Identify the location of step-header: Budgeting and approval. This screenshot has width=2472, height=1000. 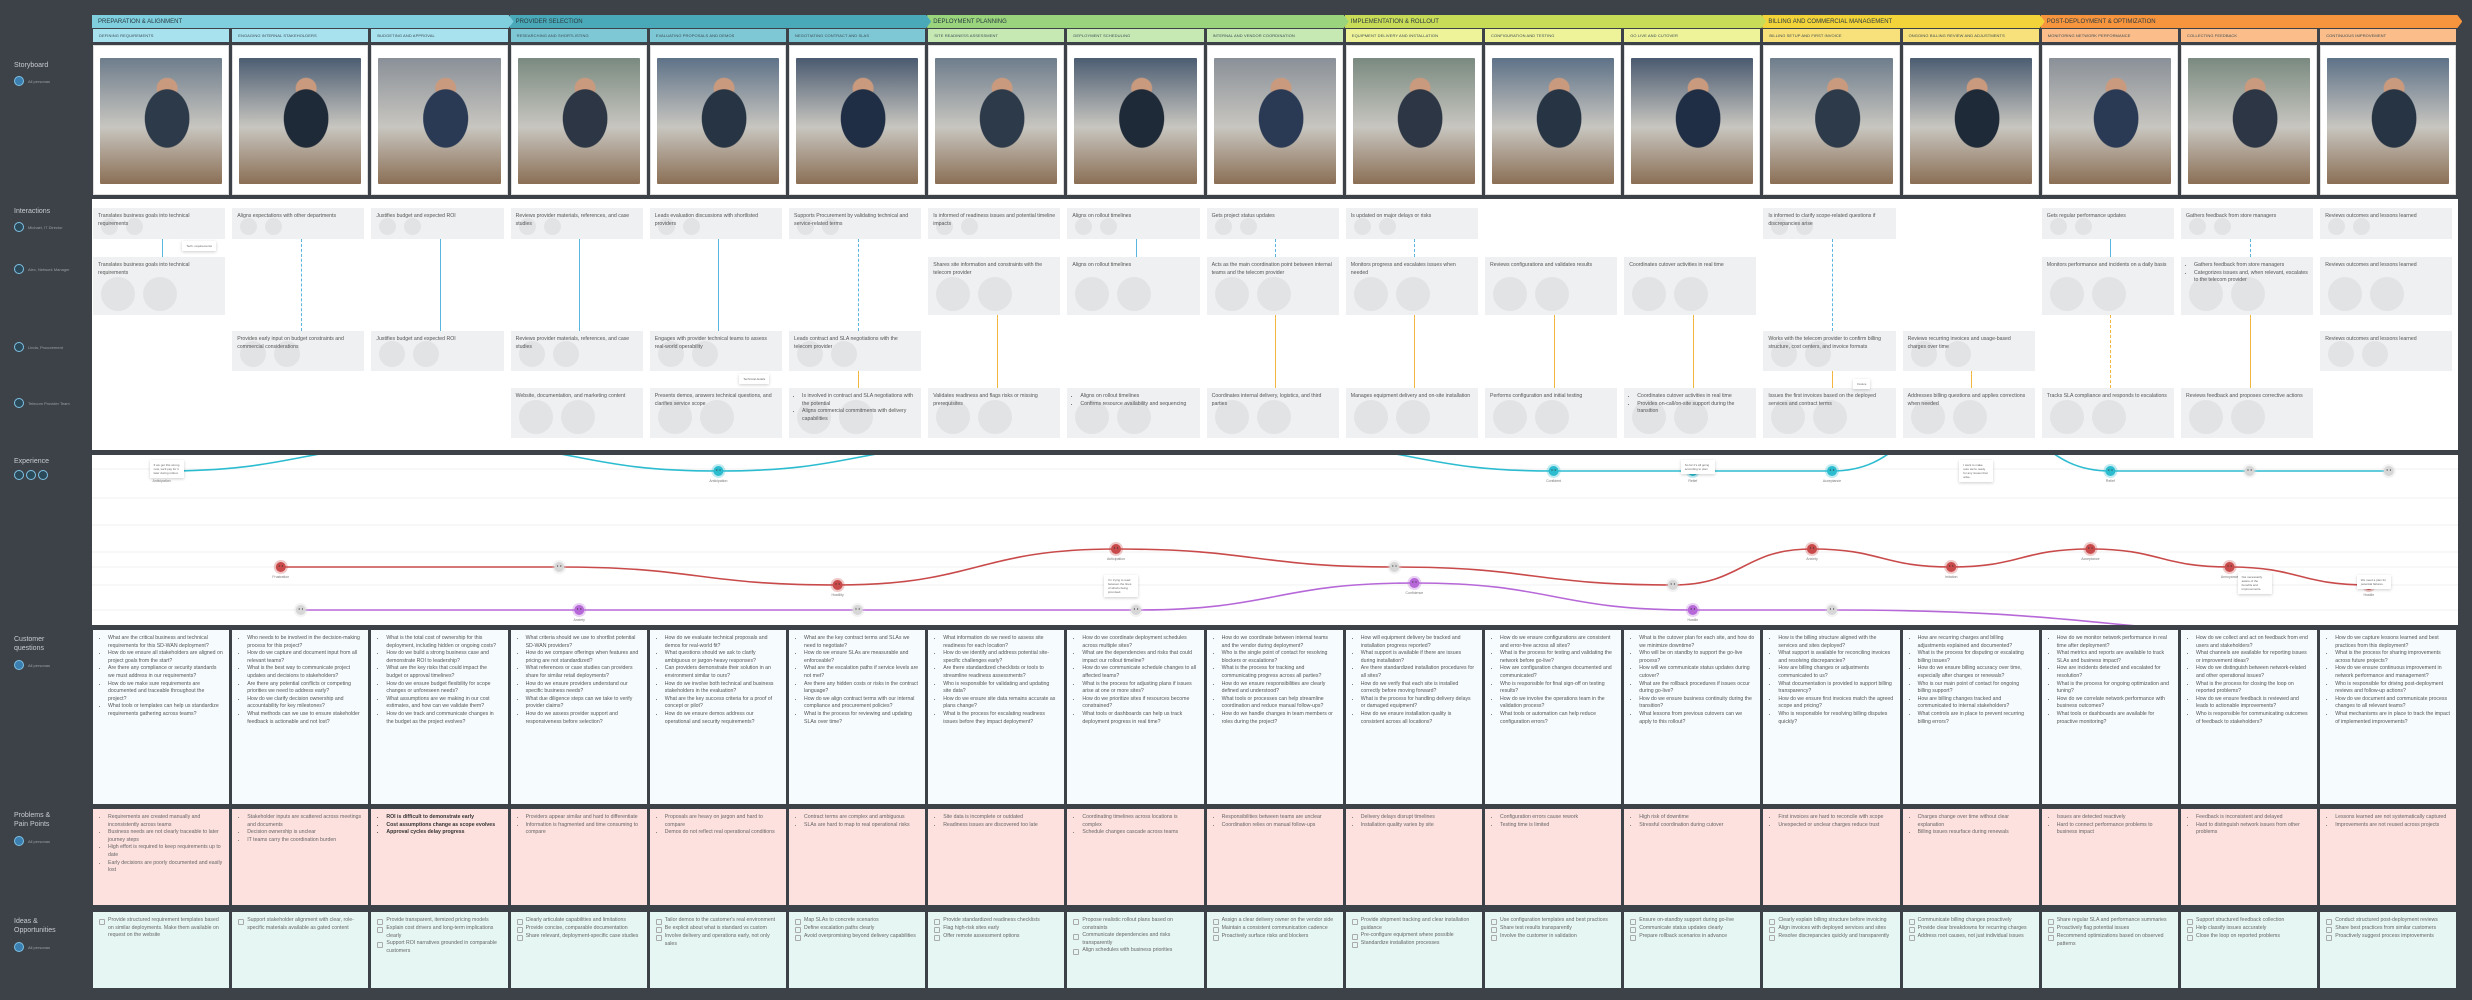
(439, 35).